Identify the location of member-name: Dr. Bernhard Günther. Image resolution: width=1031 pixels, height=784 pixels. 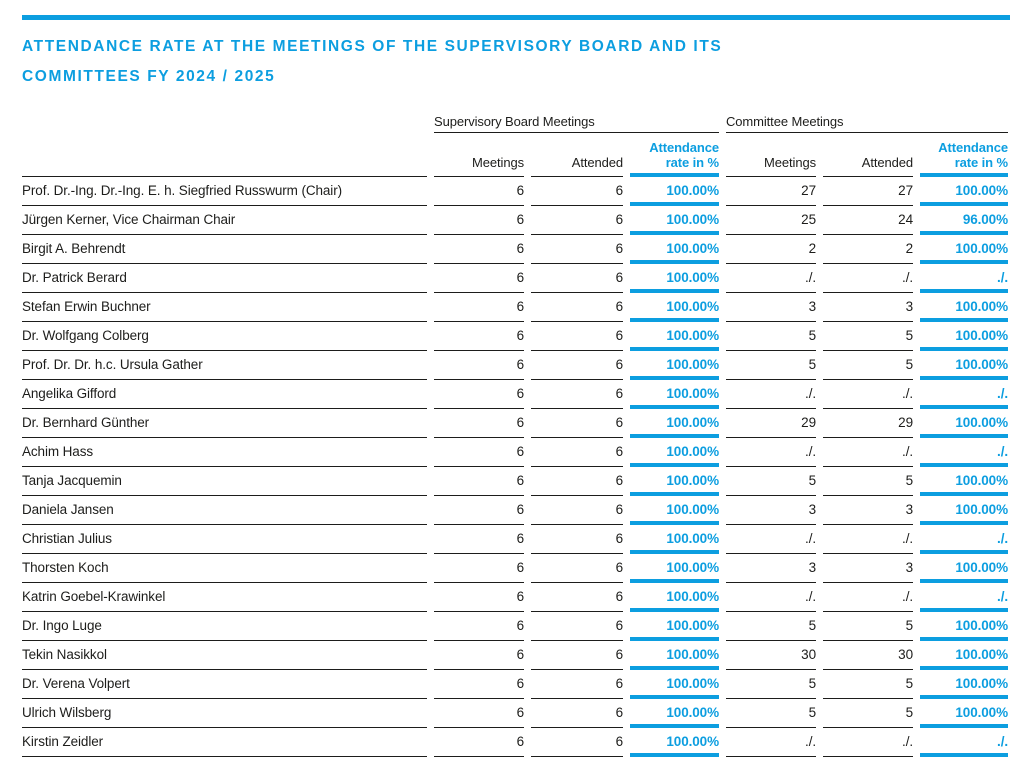
(224, 423).